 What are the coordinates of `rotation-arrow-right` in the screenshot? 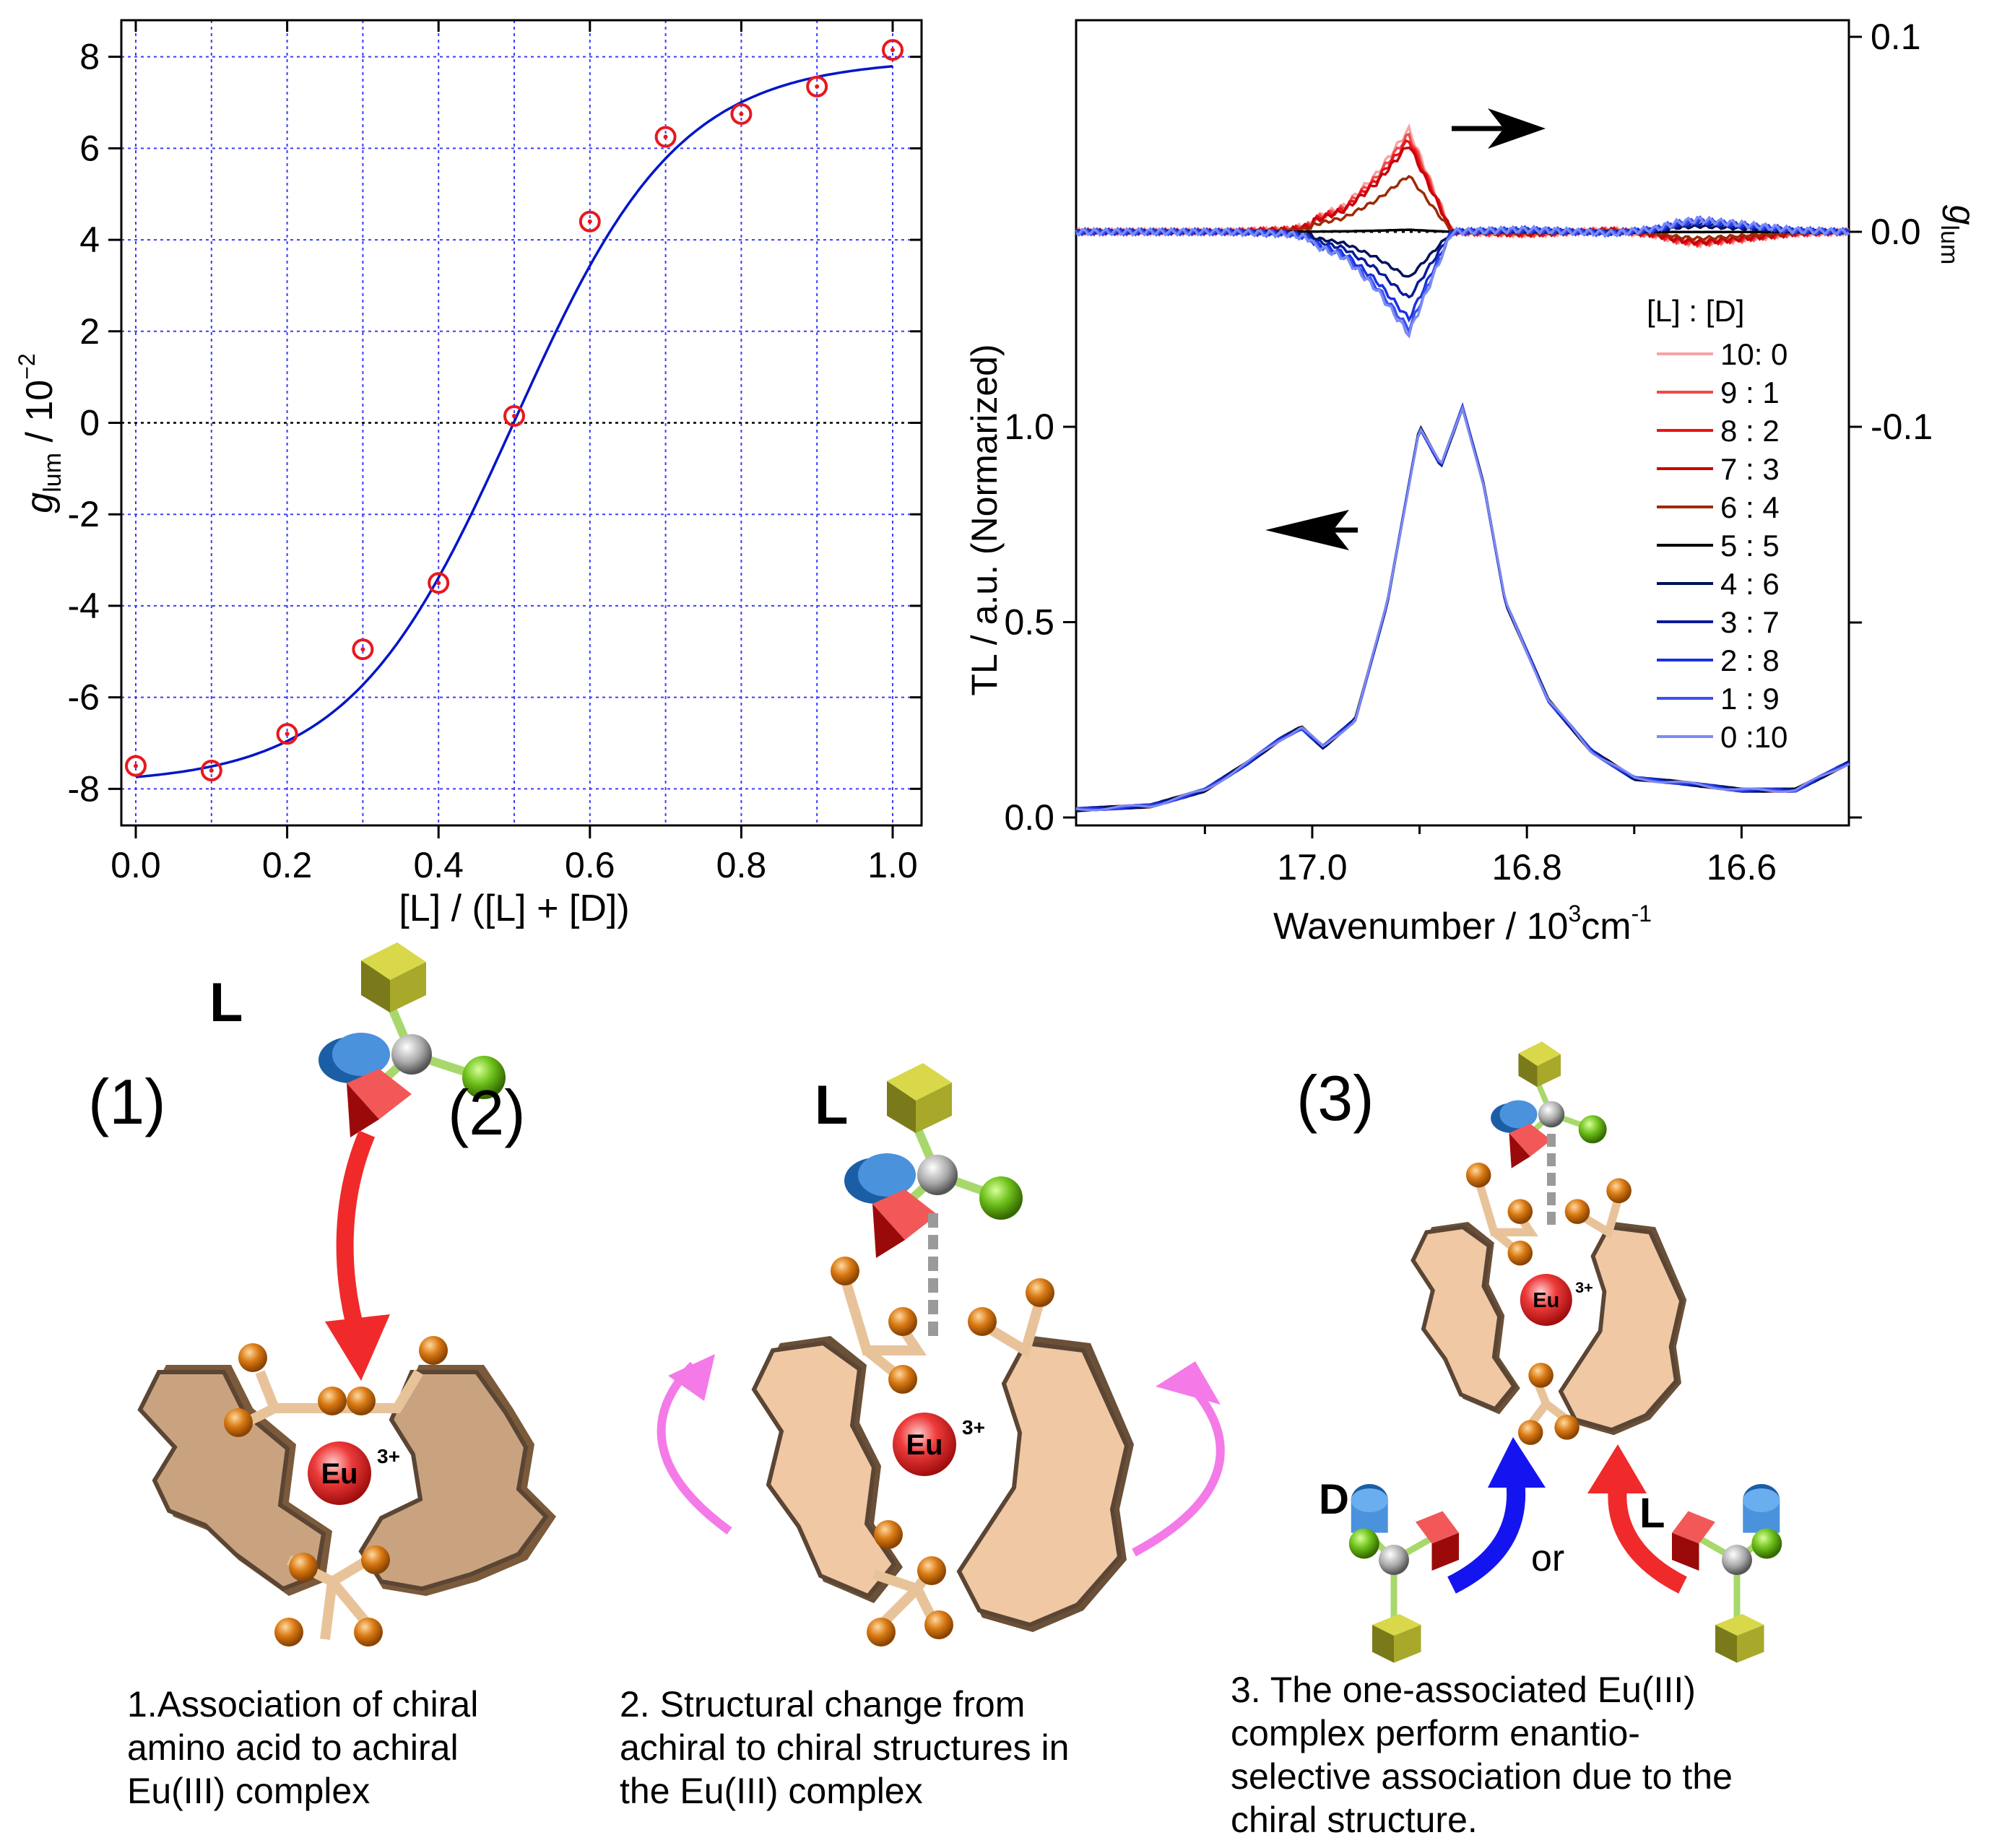 It's located at (1178, 1471).